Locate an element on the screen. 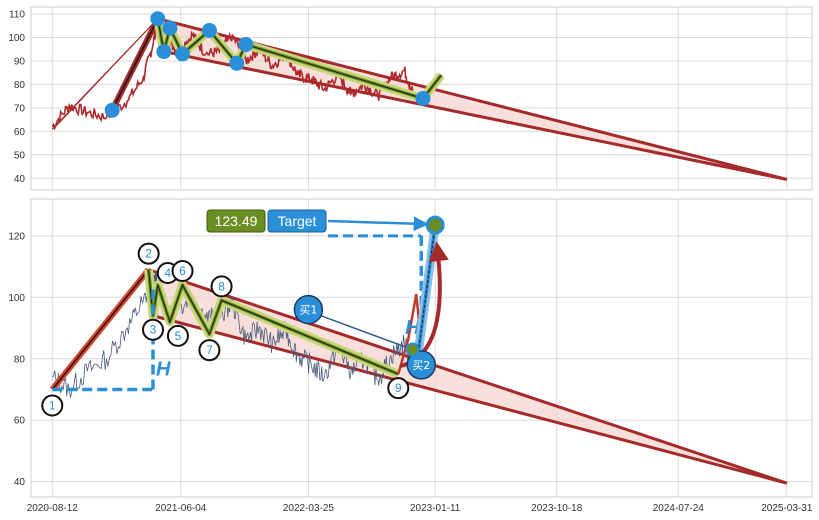 The image size is (819, 520). pivot-number-label: 2 is located at coordinates (148, 254).